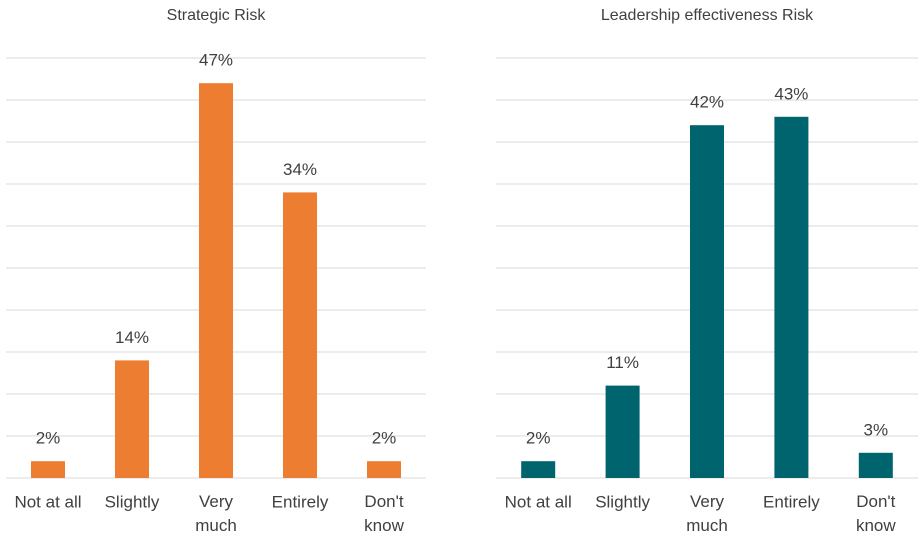  Describe the element at coordinates (132, 337) in the screenshot. I see `value-label: 14%` at that location.